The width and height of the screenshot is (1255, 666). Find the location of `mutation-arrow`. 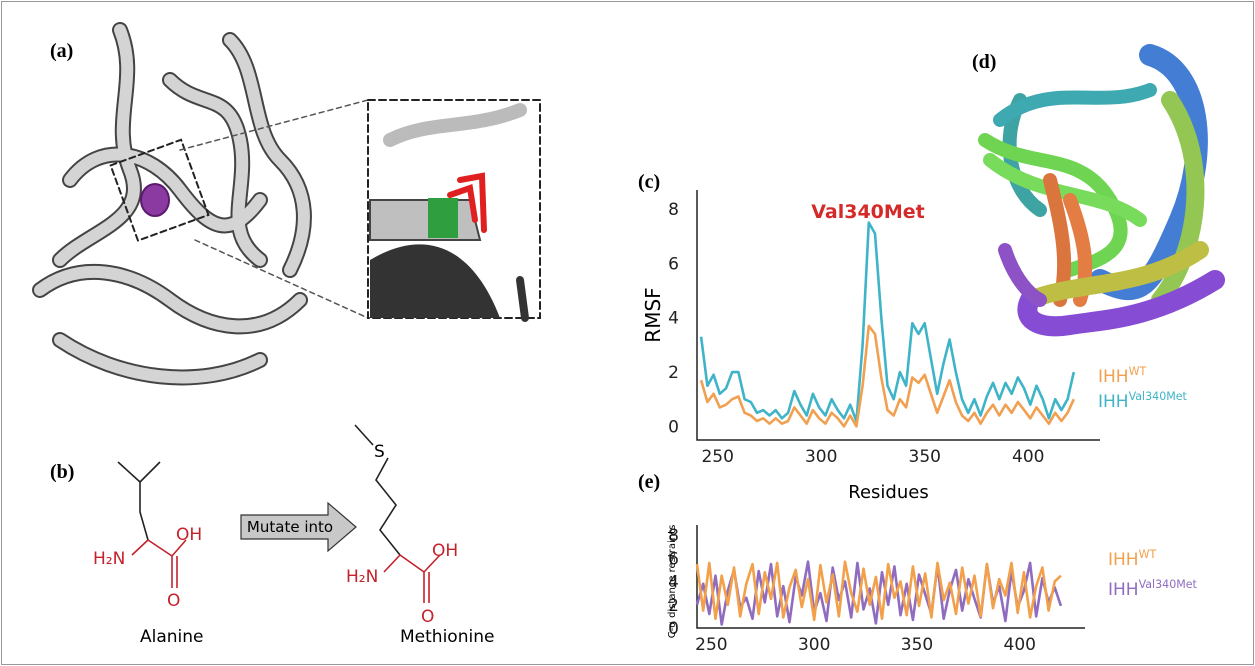

mutation-arrow is located at coordinates (298, 527).